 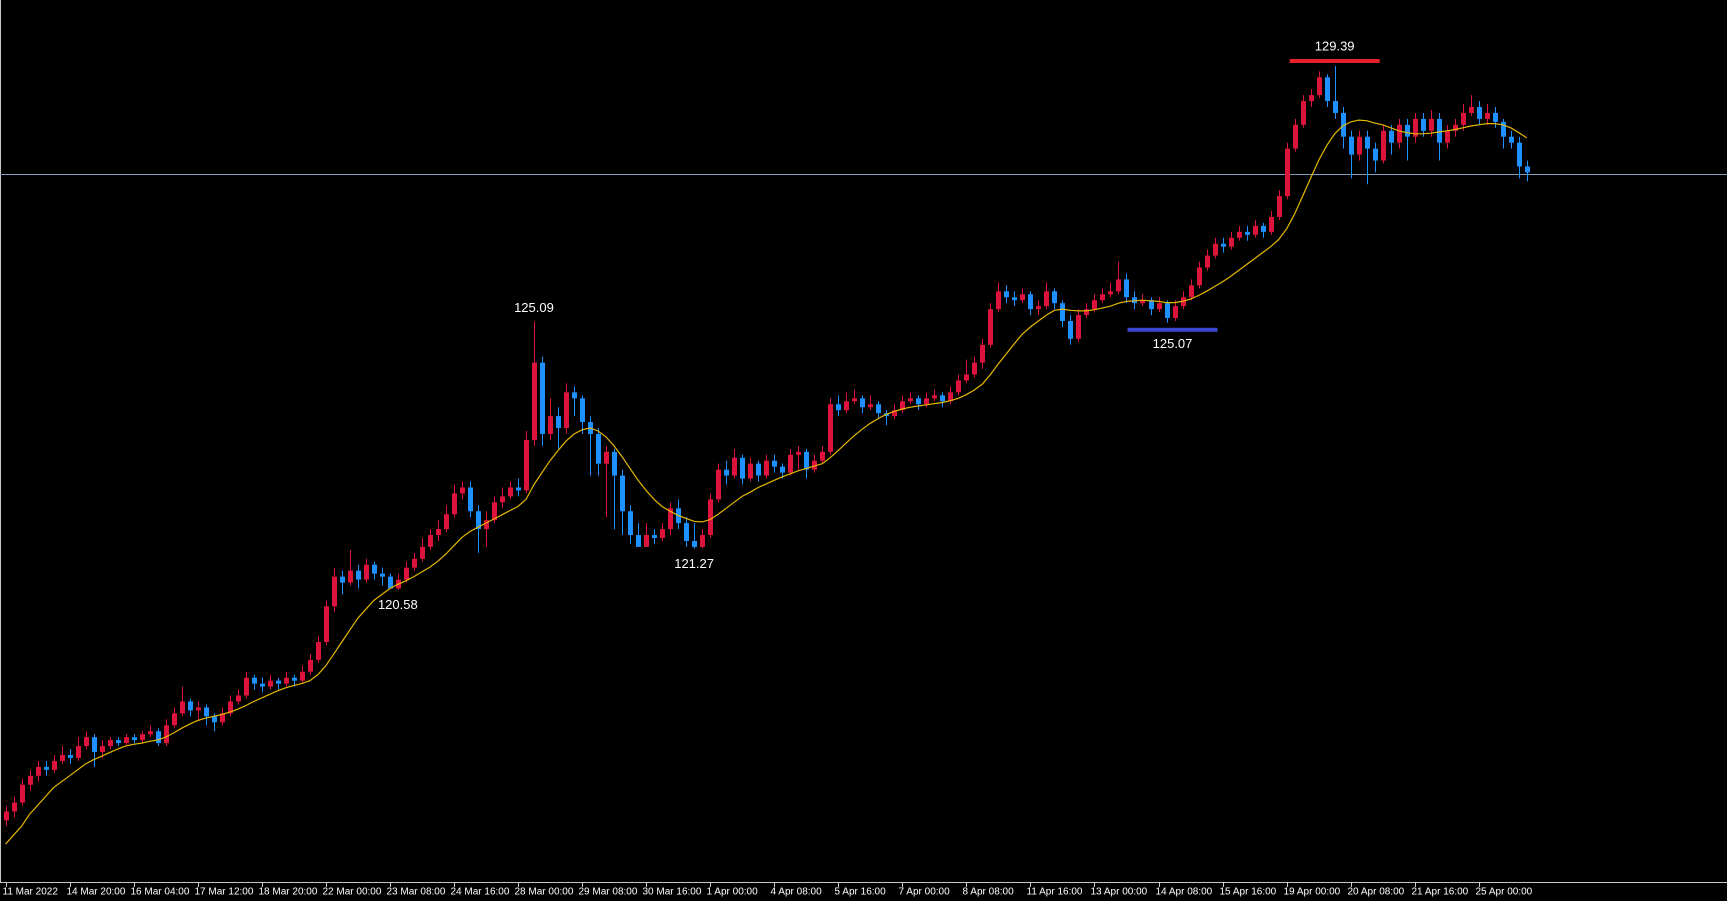 I want to click on x-tick-label: 14 Mar 20:00, so click(x=96, y=892).